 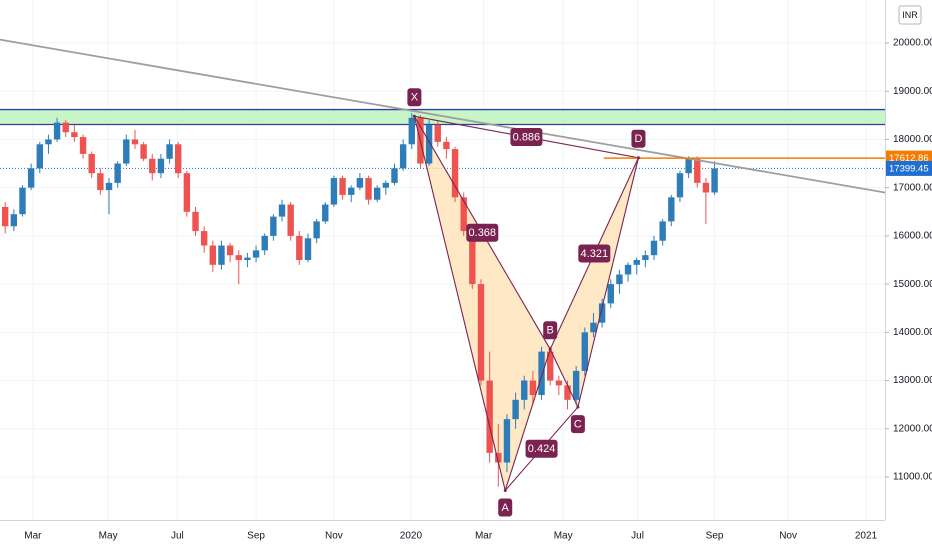 I want to click on point-label: X, so click(x=415, y=98).